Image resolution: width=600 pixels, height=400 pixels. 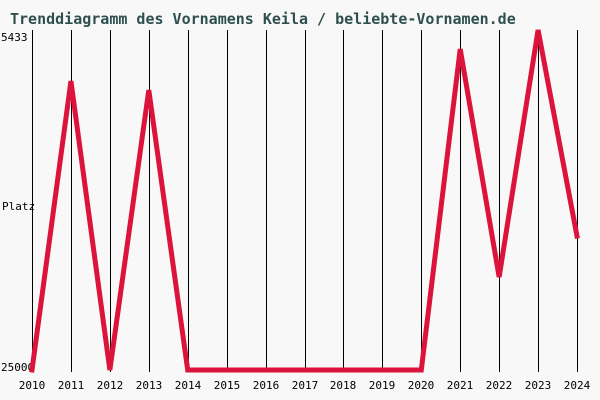 I want to click on y-axis-title: Platz, so click(x=19, y=206).